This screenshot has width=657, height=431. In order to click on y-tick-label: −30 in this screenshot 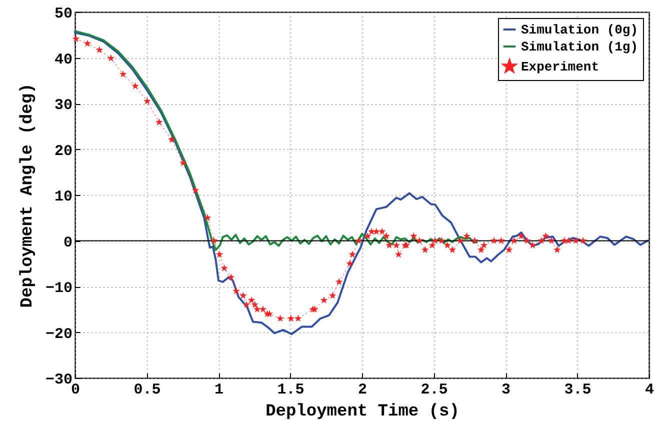, I will do `click(58, 380)`.